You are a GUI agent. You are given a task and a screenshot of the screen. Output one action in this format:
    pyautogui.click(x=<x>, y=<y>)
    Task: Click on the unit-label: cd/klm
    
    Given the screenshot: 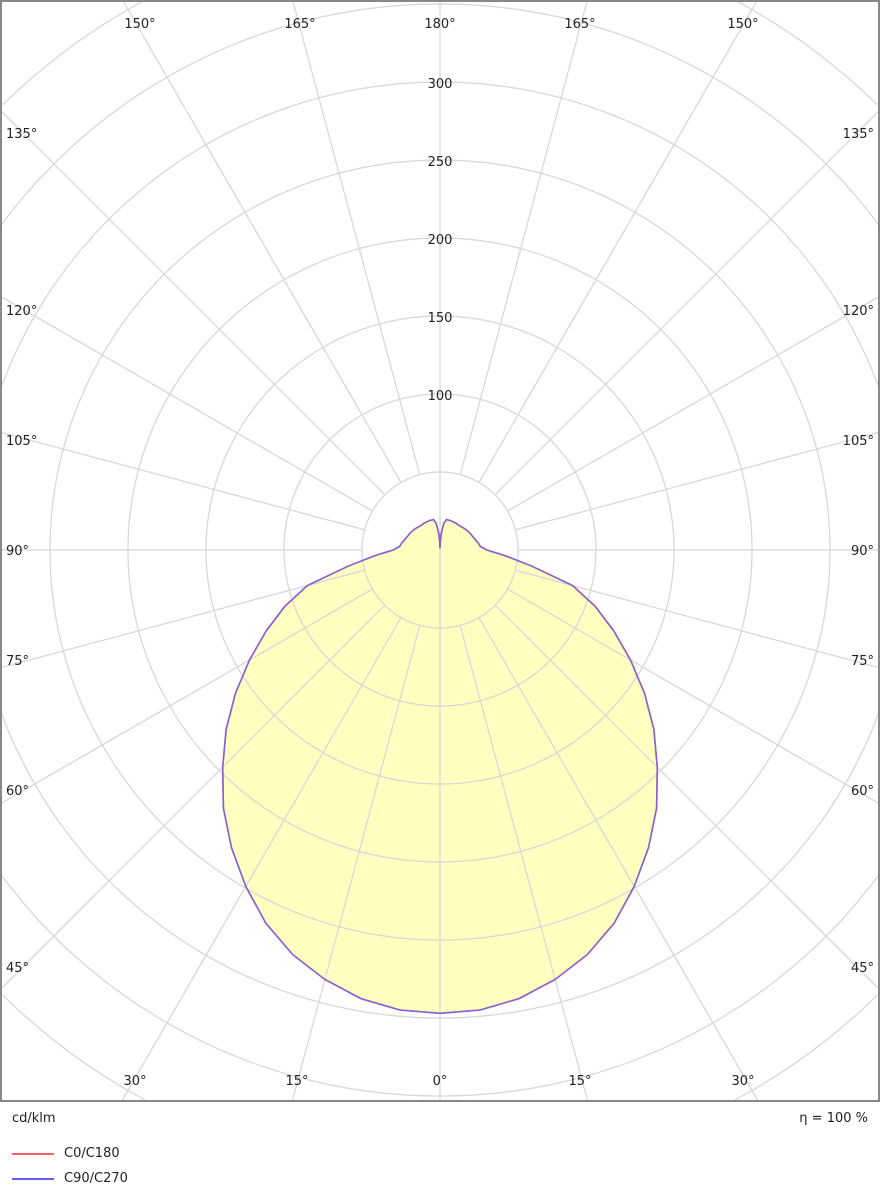 What is the action you would take?
    pyautogui.click(x=34, y=1118)
    